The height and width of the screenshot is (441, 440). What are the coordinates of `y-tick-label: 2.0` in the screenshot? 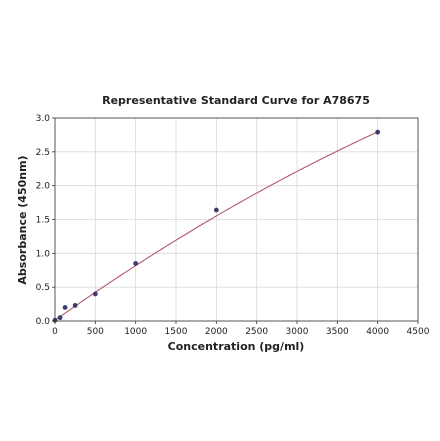 It's located at (43, 187).